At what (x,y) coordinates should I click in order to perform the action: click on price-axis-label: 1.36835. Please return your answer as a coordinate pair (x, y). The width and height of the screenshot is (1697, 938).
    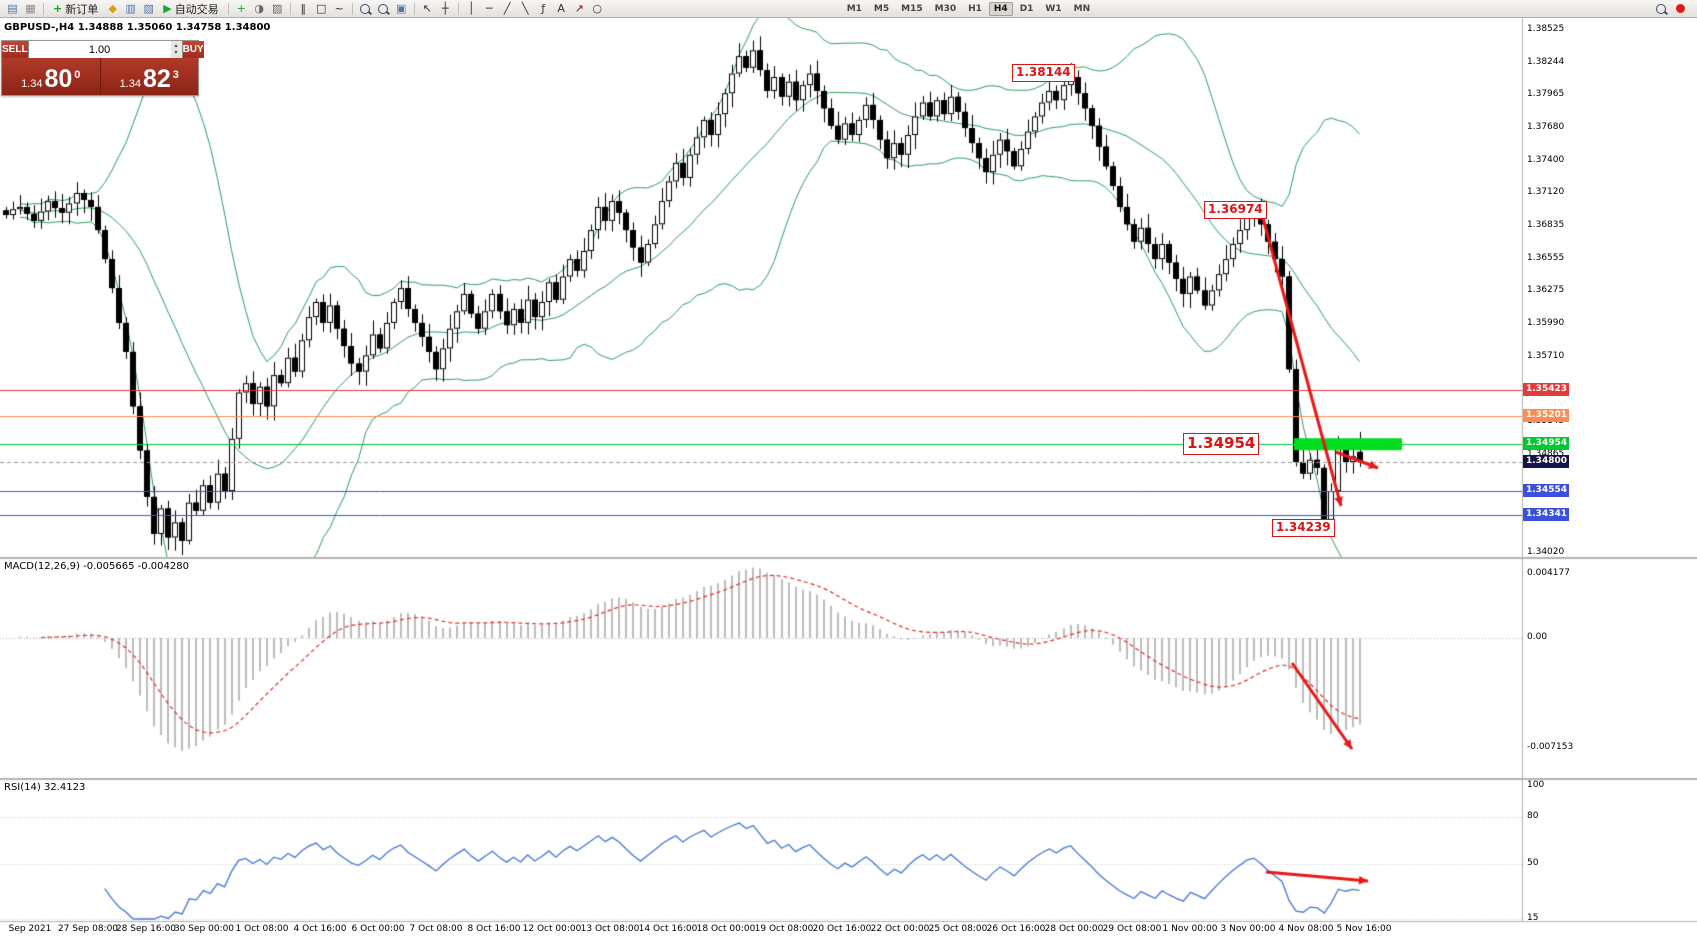
    Looking at the image, I should click on (1546, 225).